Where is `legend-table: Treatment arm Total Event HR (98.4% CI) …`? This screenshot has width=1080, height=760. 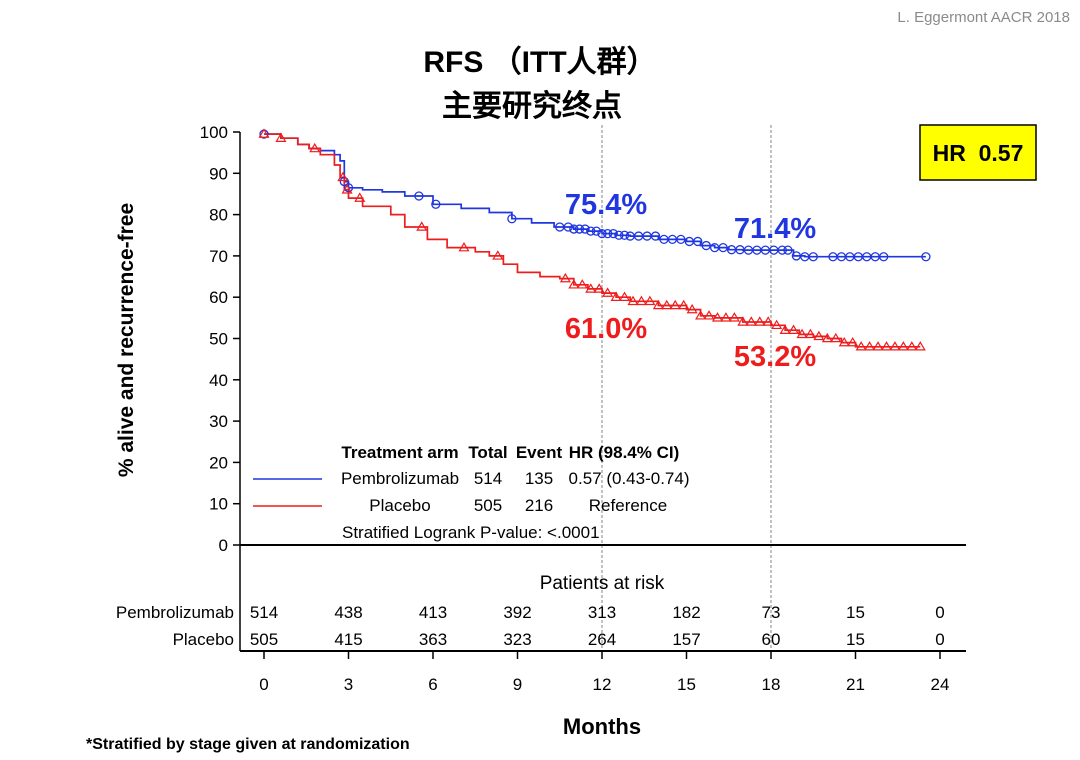
legend-table: Treatment arm Total Event HR (98.4% CI) … is located at coordinates (471, 492).